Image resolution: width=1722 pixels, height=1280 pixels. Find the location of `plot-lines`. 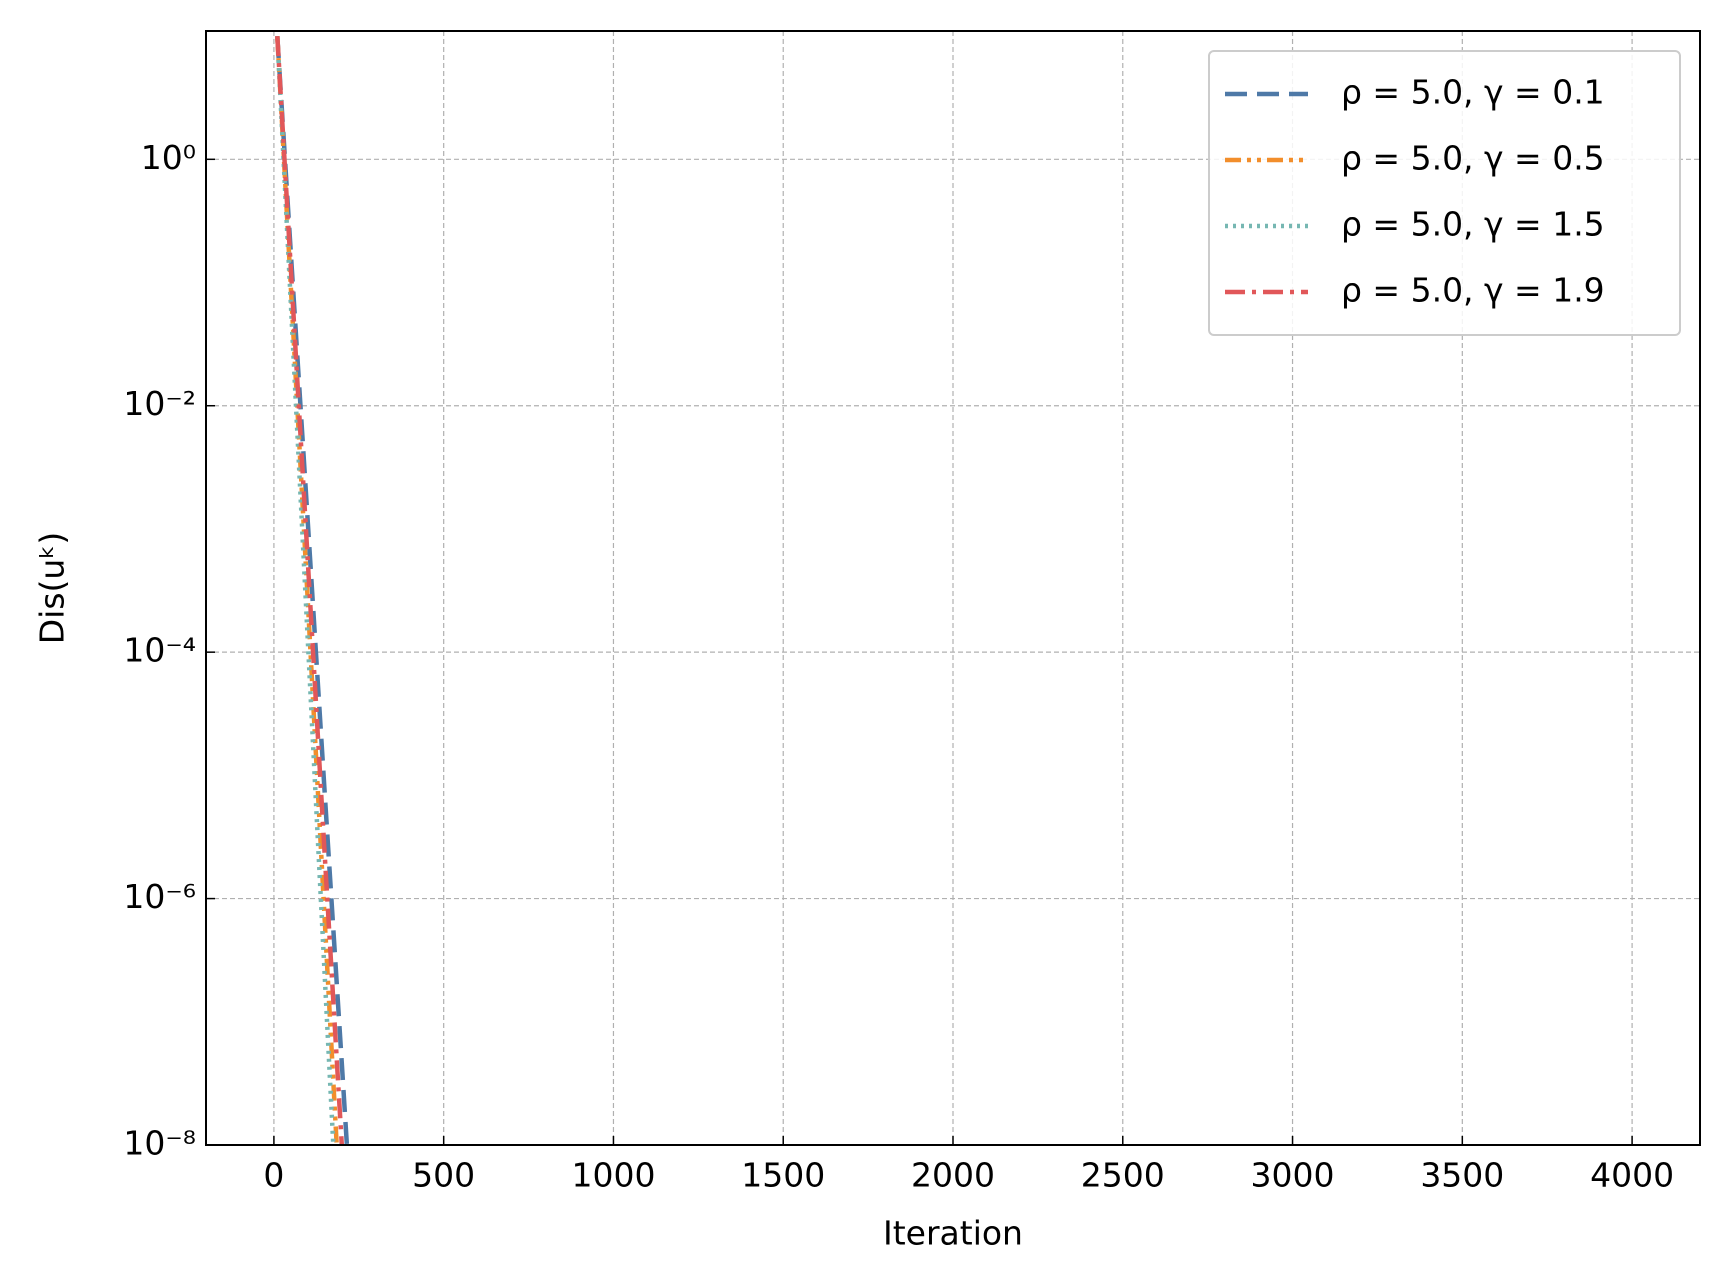

plot-lines is located at coordinates (312, 590).